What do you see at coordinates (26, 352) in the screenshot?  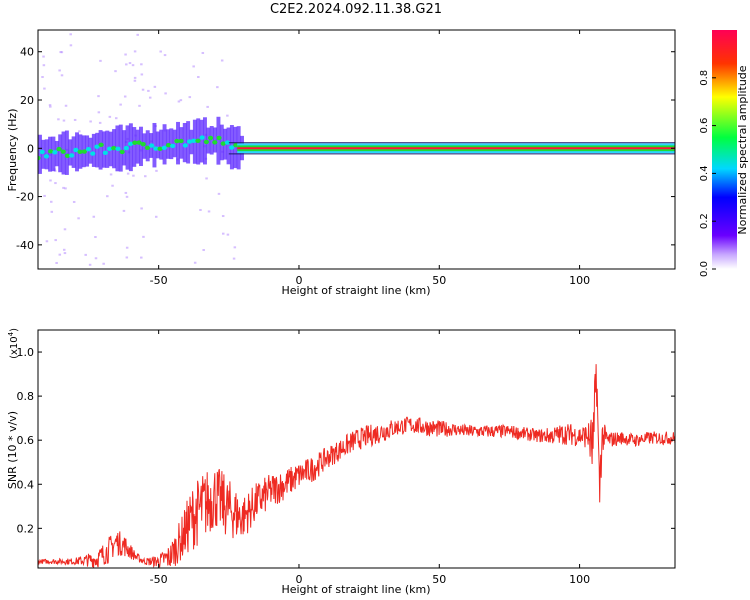 I see `y-tick-label: 1.0` at bounding box center [26, 352].